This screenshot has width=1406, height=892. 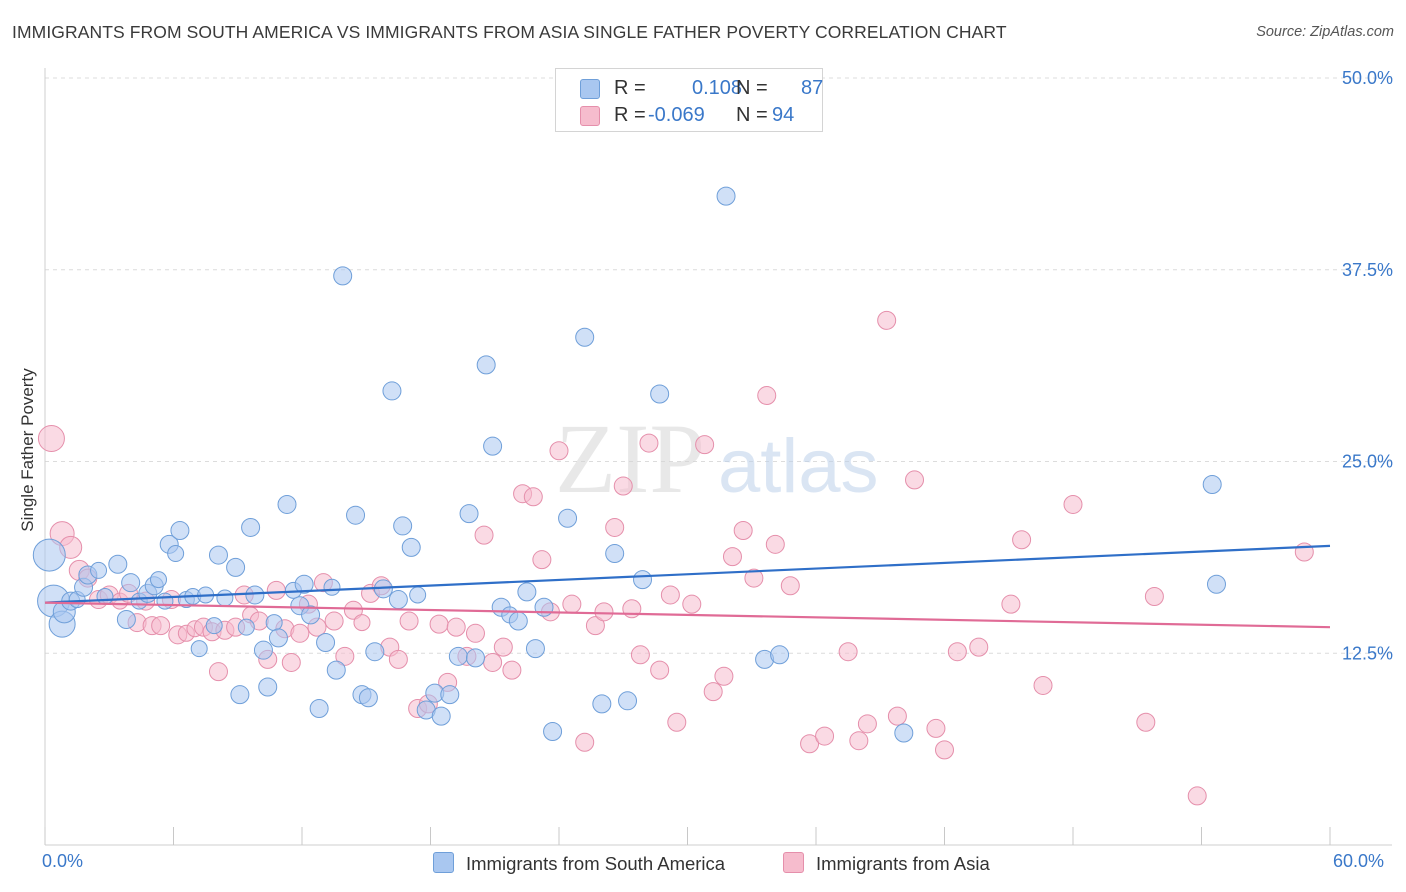 I want to click on x-tick-label-min: 0.0%, so click(x=63, y=861).